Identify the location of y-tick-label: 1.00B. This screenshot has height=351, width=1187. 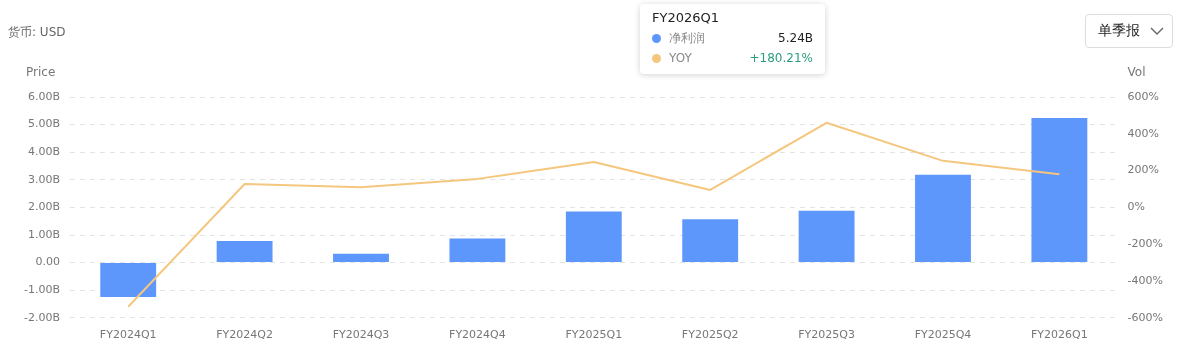
(44, 234).